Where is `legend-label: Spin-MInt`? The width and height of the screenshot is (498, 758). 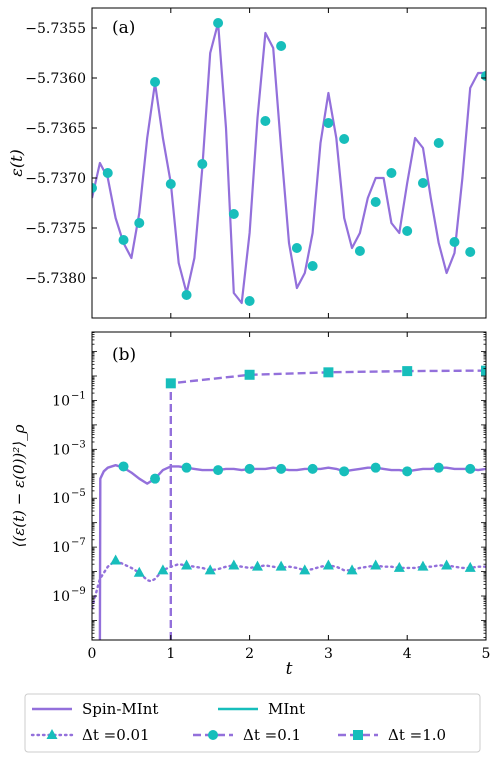
legend-label: Spin-MInt is located at coordinates (120, 709).